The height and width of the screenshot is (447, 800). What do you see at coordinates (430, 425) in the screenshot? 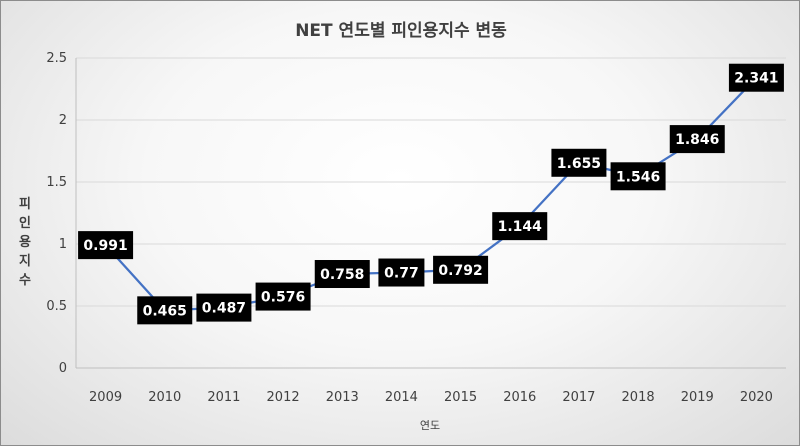
I see `x-axis-label: 연도` at bounding box center [430, 425].